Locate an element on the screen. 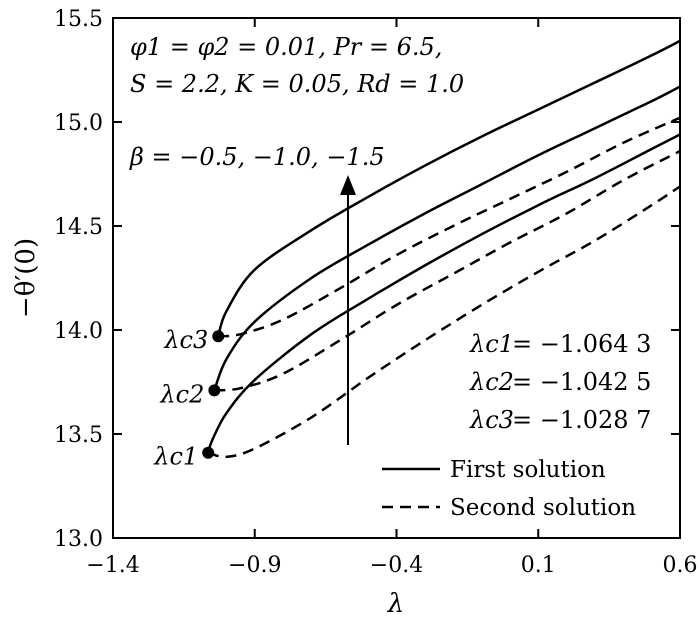 The height and width of the screenshot is (623, 700). critical-value-3: = −1.028 7 is located at coordinates (581, 420).